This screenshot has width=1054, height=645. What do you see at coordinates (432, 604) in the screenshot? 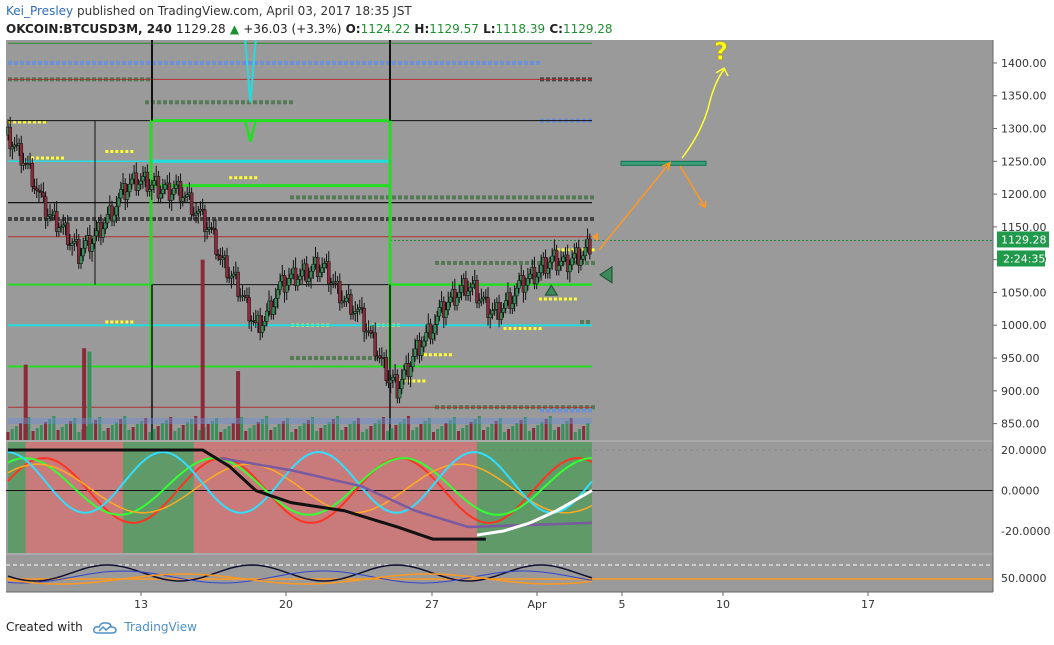
I see `time-tick-label: 27` at bounding box center [432, 604].